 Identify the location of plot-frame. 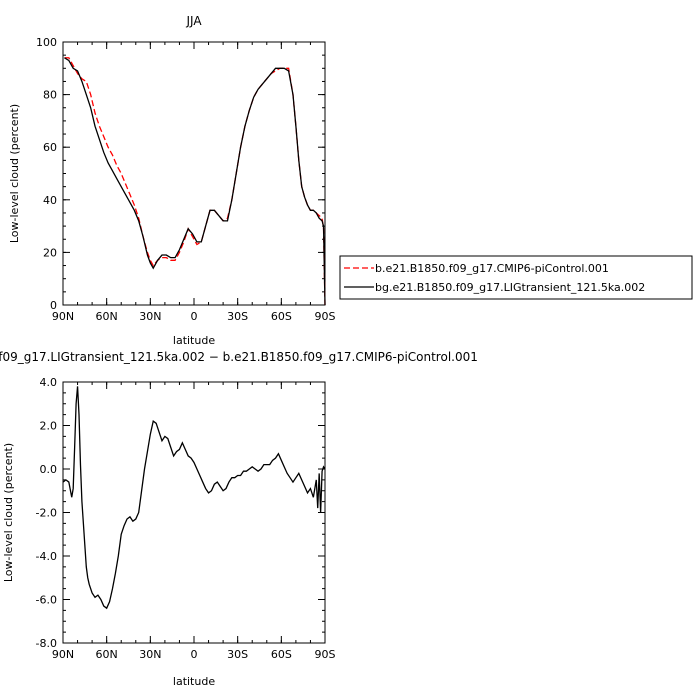
(194, 173).